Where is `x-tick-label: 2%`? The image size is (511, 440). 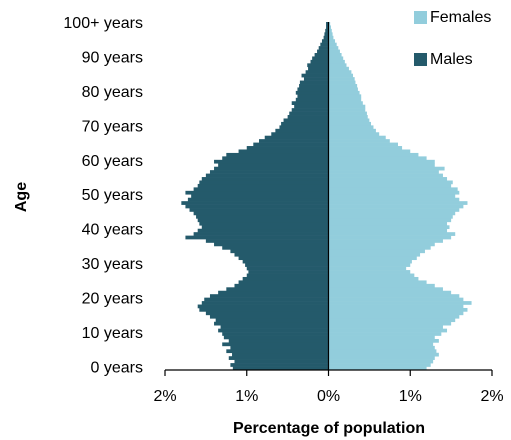
x-tick-label: 2% is located at coordinates (164, 396).